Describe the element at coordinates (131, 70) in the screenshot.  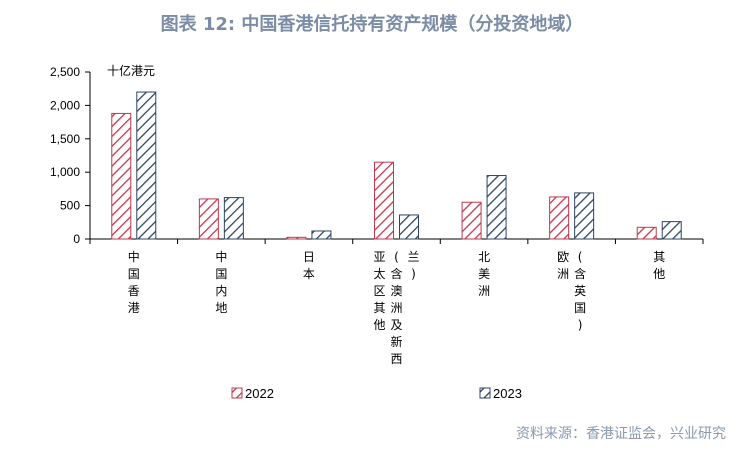
I see `y-unit-label: 十亿港元` at that location.